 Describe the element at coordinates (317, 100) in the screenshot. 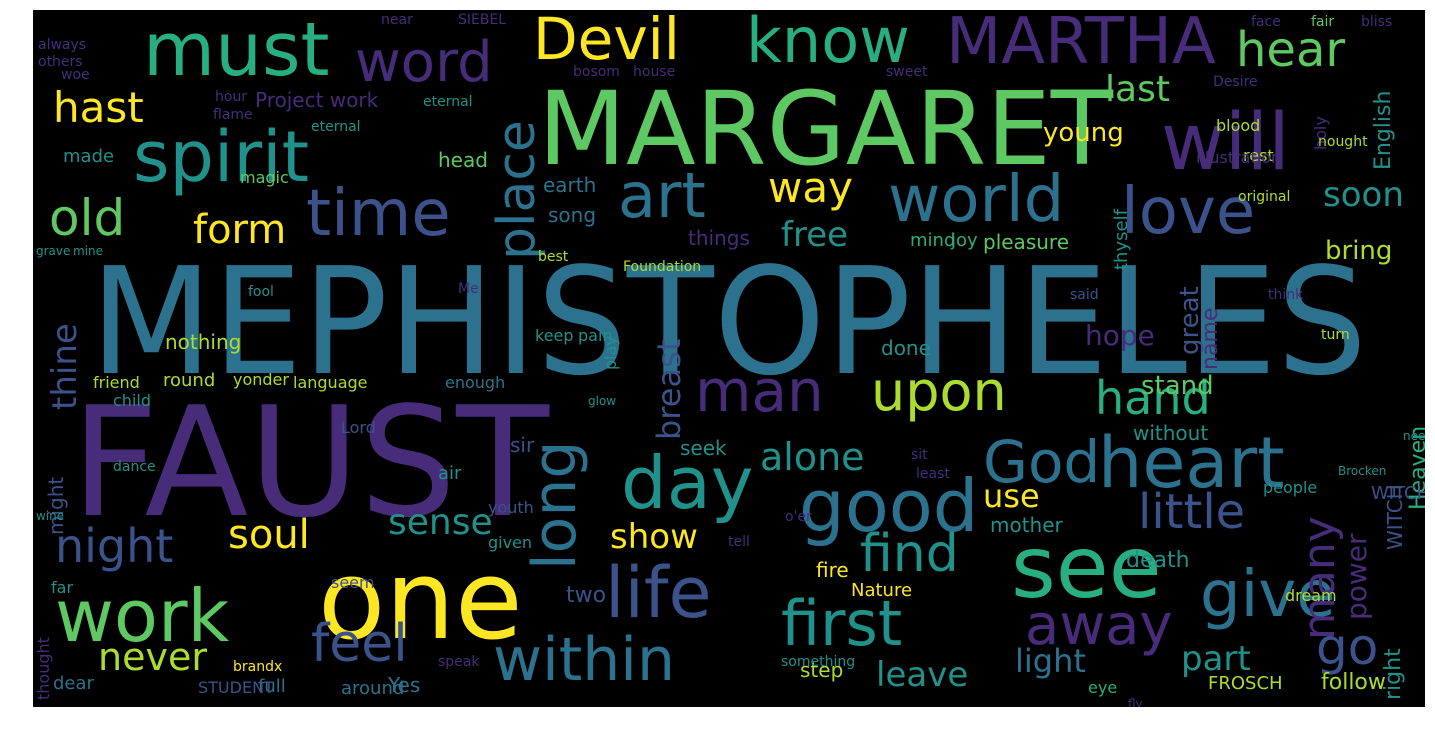

I see `word: Project work` at that location.